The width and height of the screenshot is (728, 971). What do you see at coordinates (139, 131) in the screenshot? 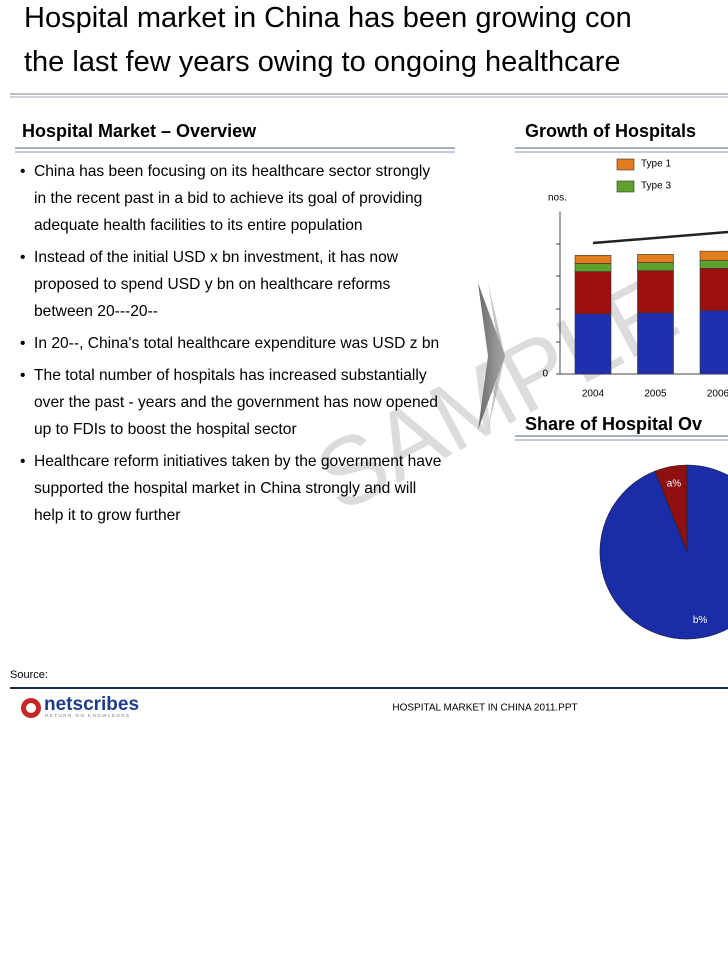
I see `section-heading: Hospital Market – Overview` at bounding box center [139, 131].